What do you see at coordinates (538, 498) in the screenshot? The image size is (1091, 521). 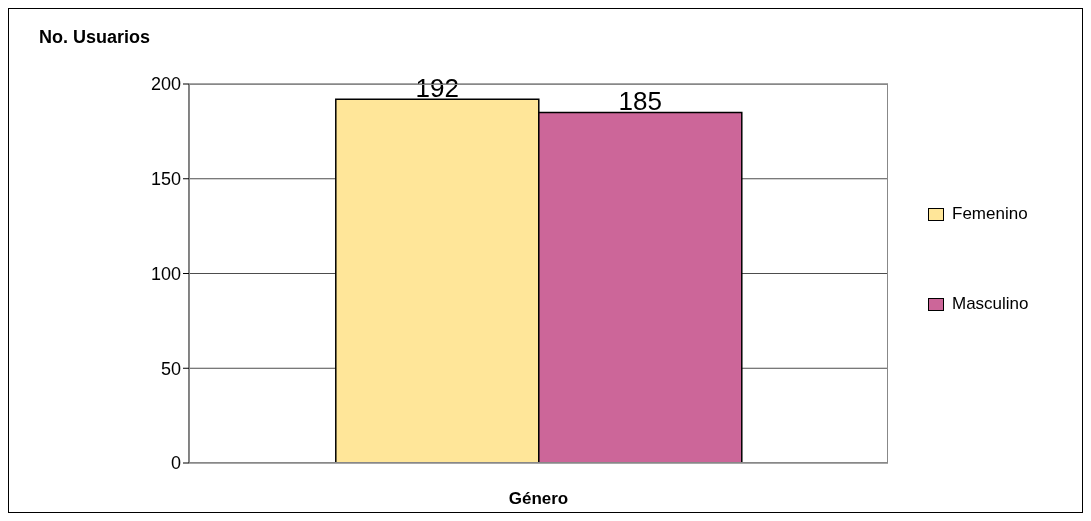 I see `x-axis-title: Género` at bounding box center [538, 498].